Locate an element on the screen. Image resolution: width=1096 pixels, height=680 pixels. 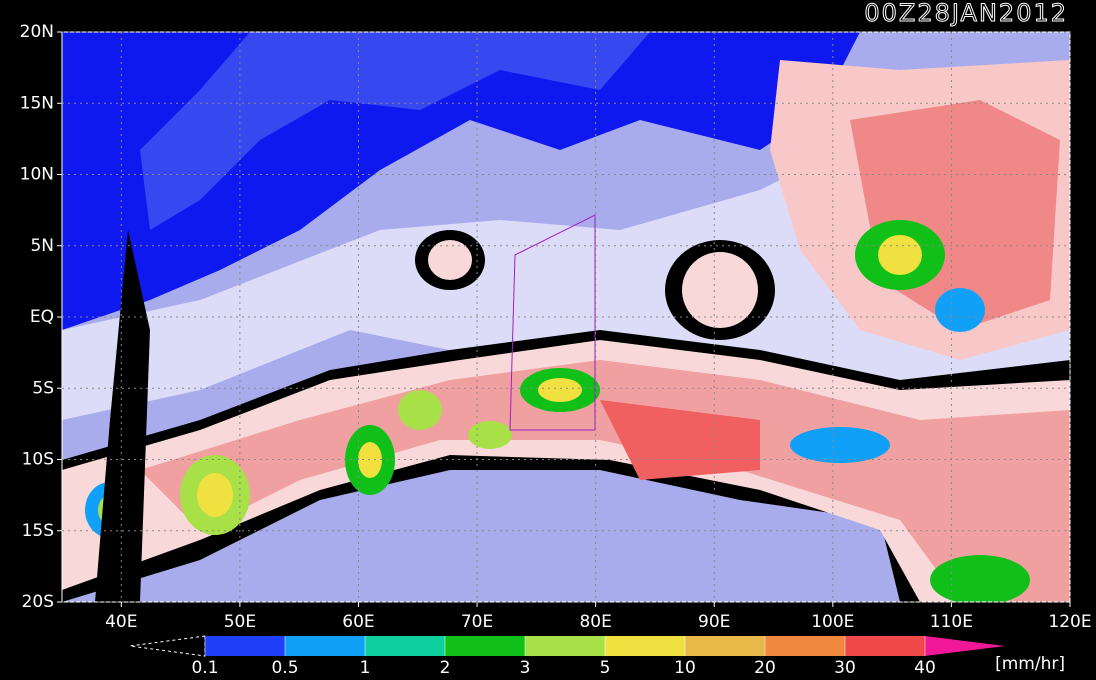
x-tick-label: 70E is located at coordinates (477, 622).